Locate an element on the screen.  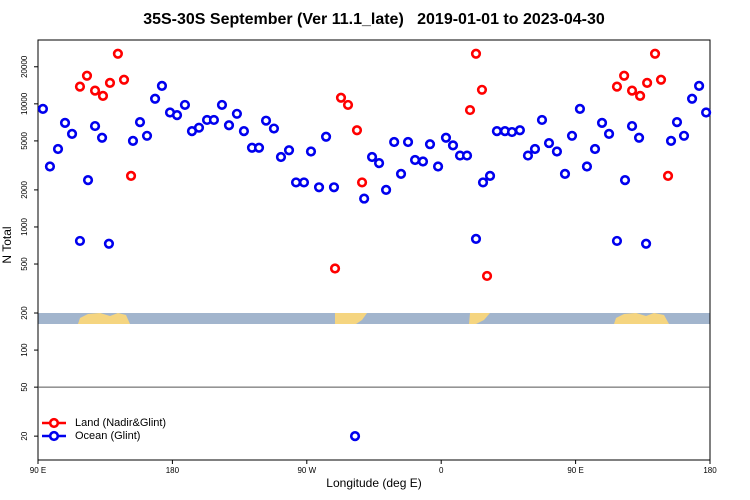
x-axis-label: Longitude (deg E) is located at coordinates (373, 483).